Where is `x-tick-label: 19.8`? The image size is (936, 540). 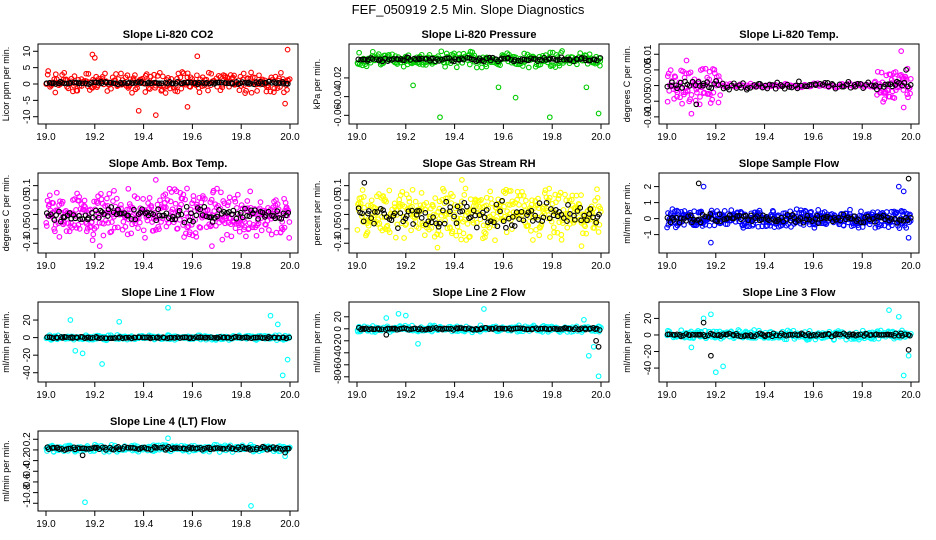 x-tick-label: 19.8 is located at coordinates (862, 395).